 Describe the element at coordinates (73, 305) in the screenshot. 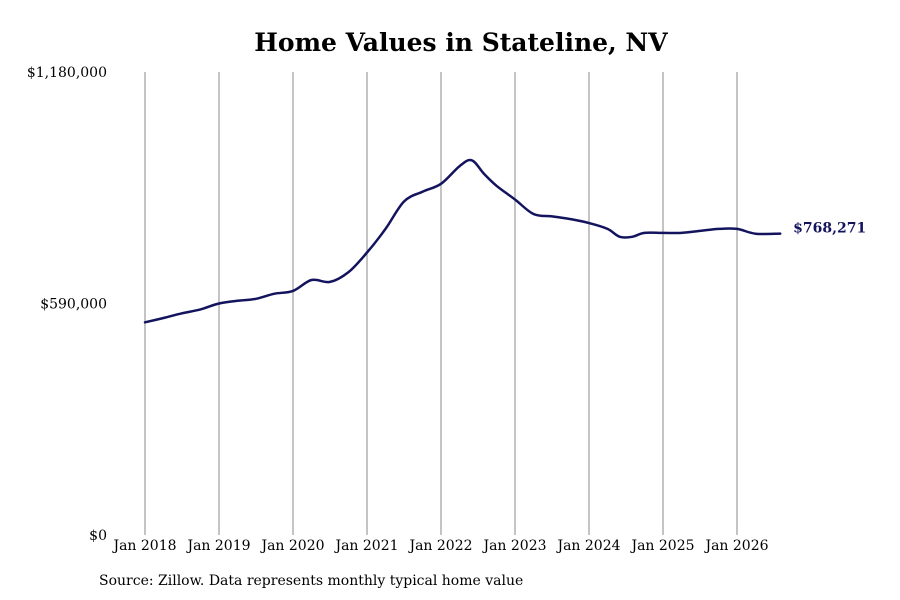

I see `y-tick-label: $590,000` at that location.